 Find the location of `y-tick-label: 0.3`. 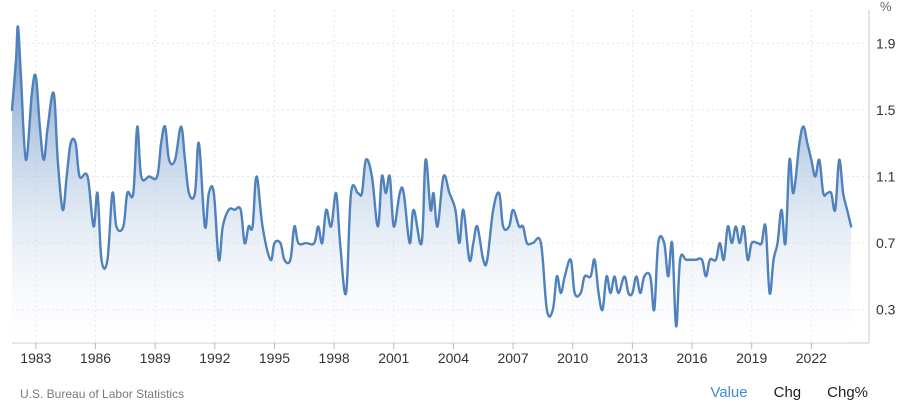

y-tick-label: 0.3 is located at coordinates (886, 310).